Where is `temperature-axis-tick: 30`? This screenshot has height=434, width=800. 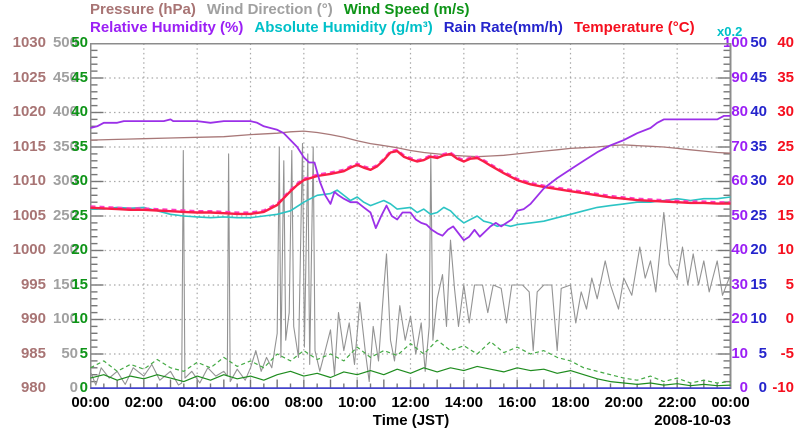 temperature-axis-tick: 30 is located at coordinates (785, 111).